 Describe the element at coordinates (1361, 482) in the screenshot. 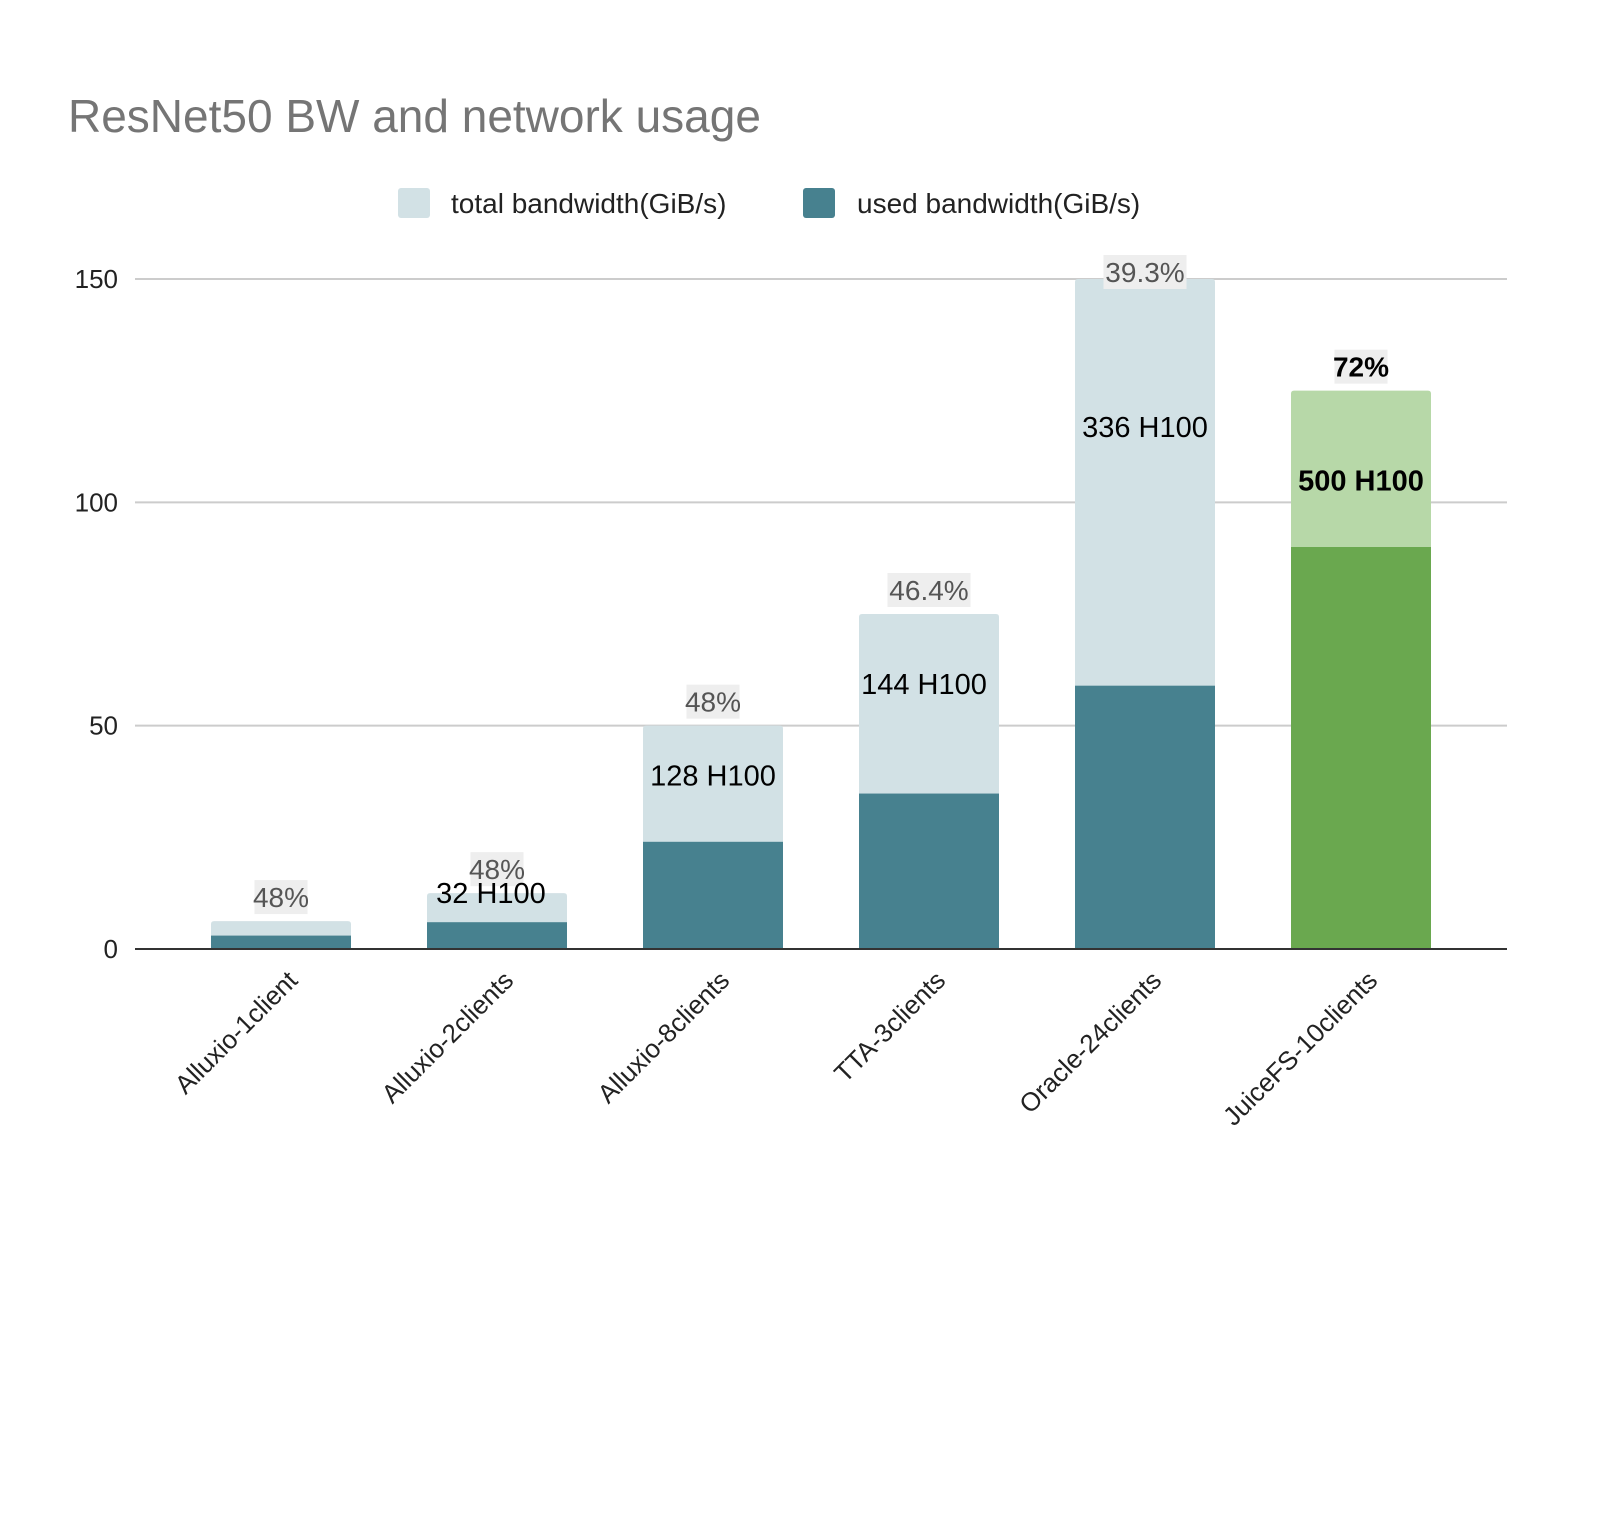

I see `gpu-label: 500 H100` at that location.